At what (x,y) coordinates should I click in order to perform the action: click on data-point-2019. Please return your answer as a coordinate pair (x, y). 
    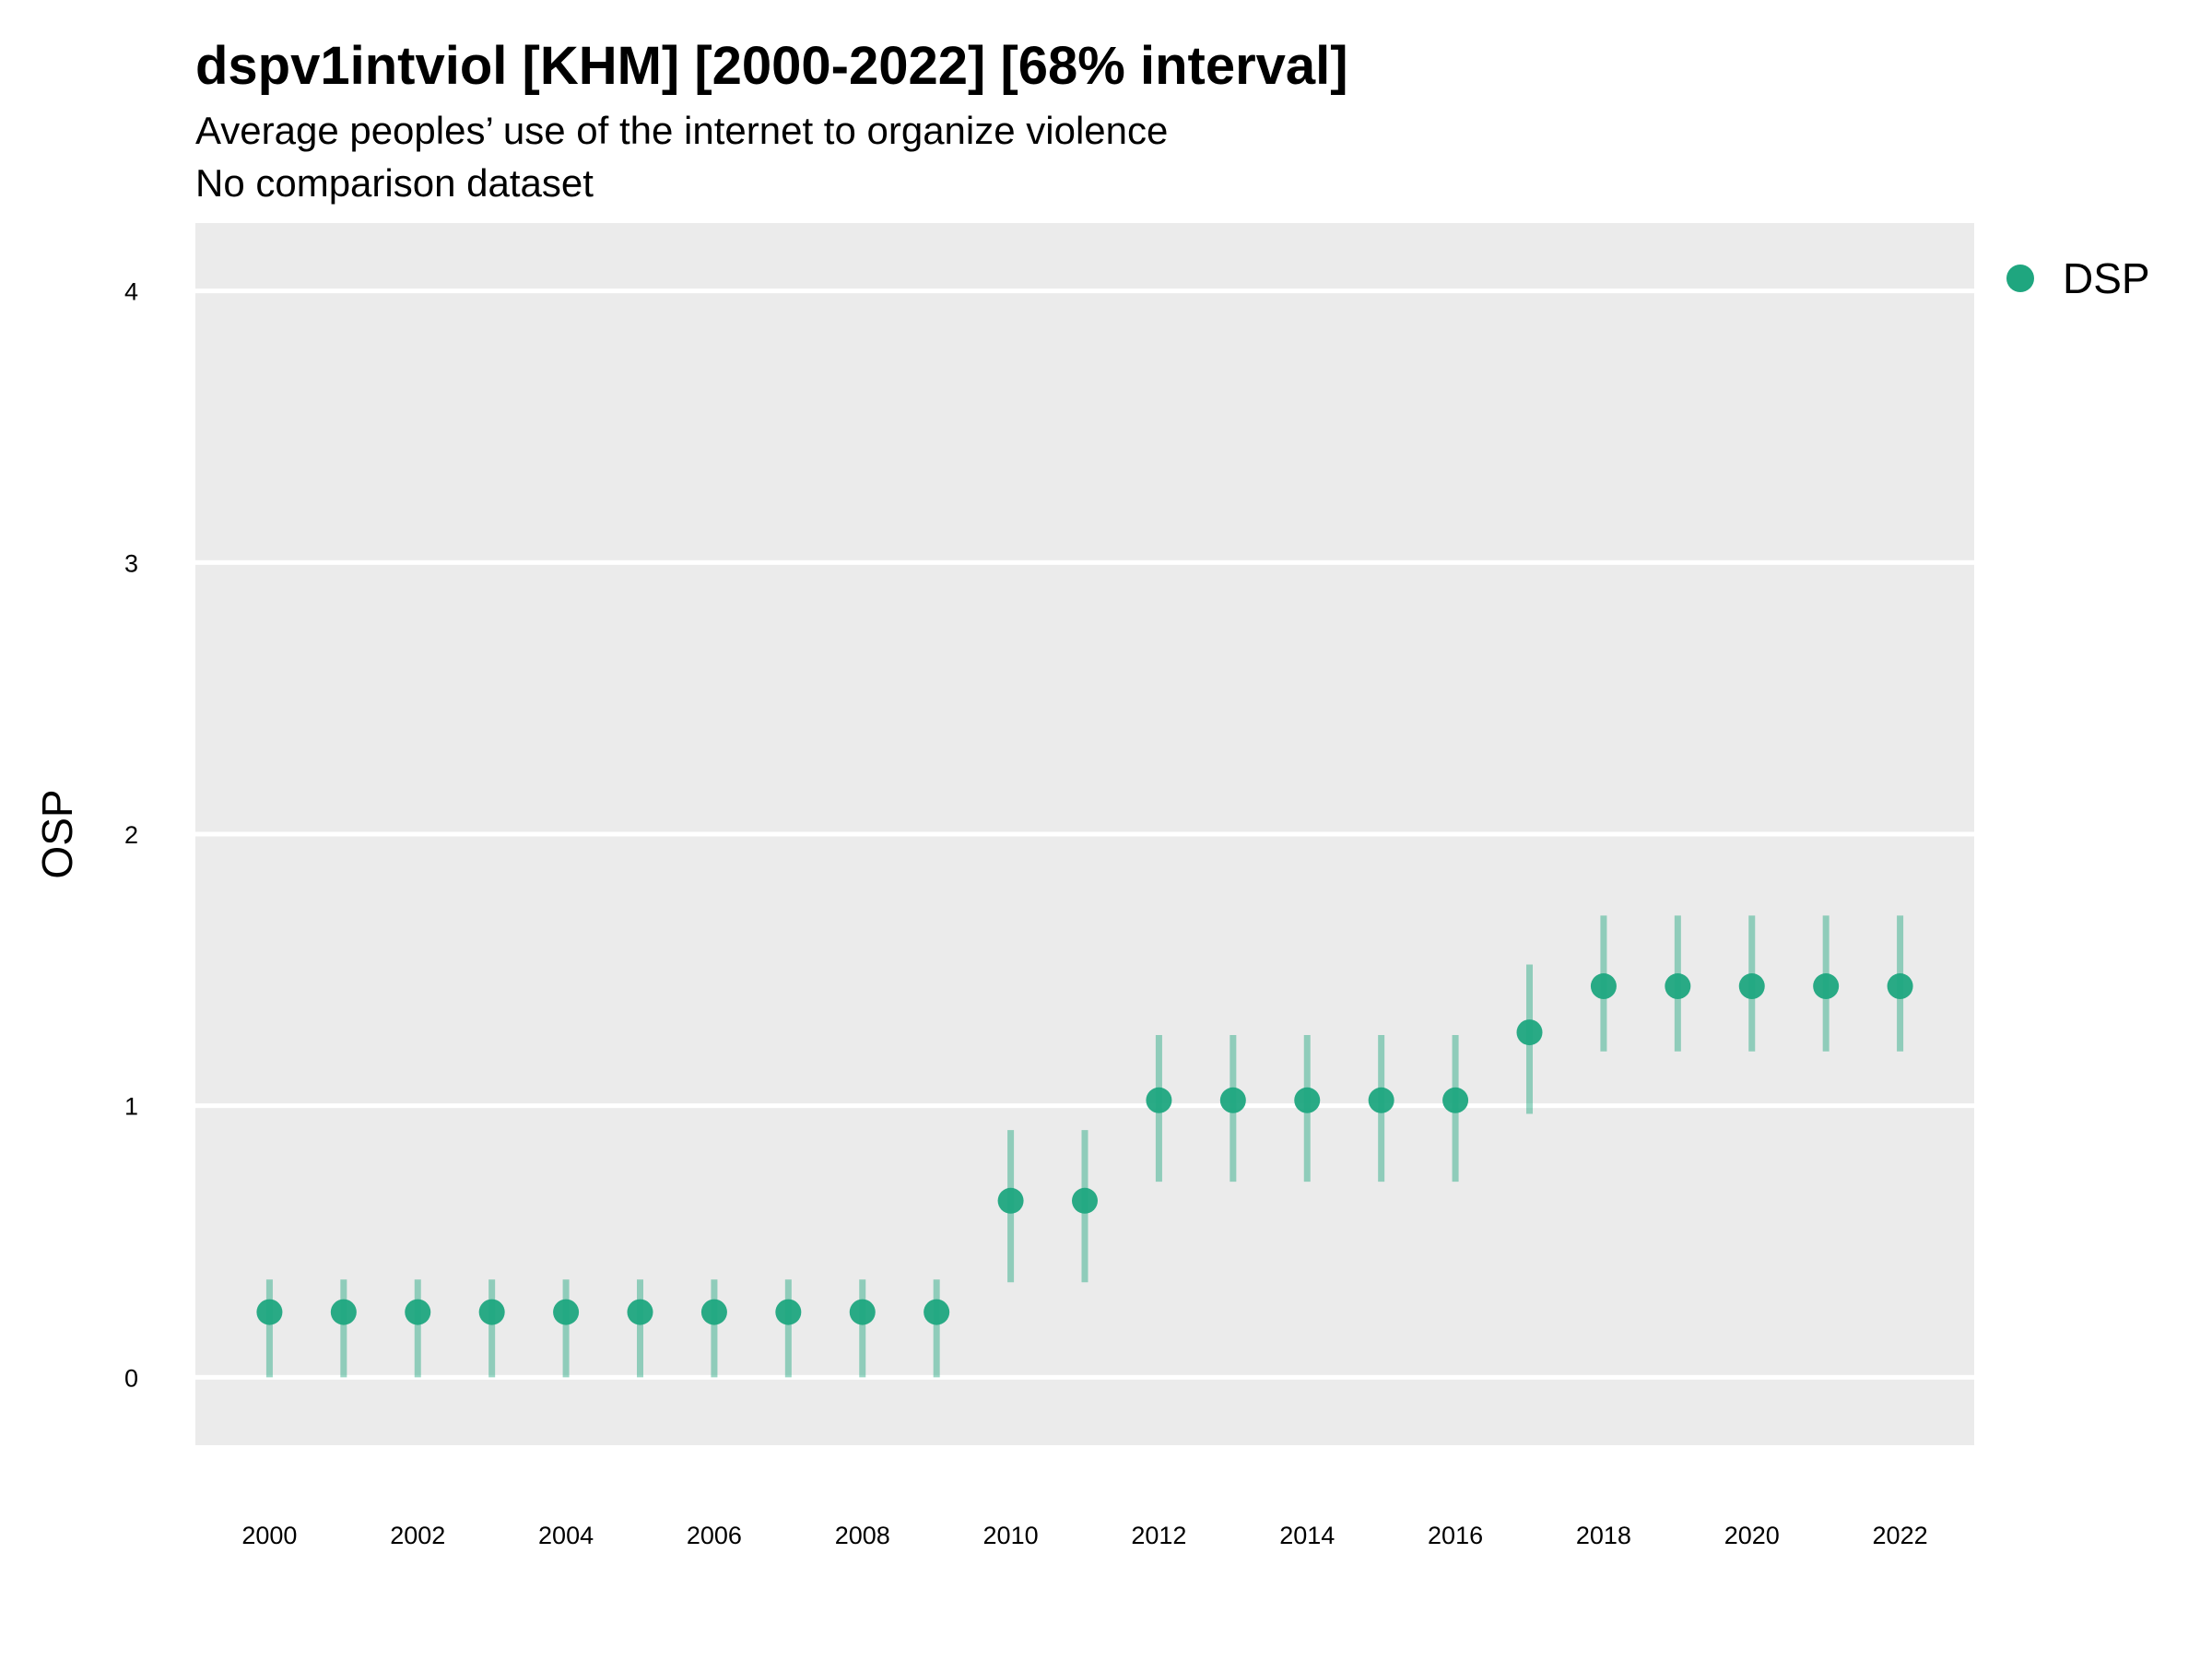
    Looking at the image, I should click on (1678, 986).